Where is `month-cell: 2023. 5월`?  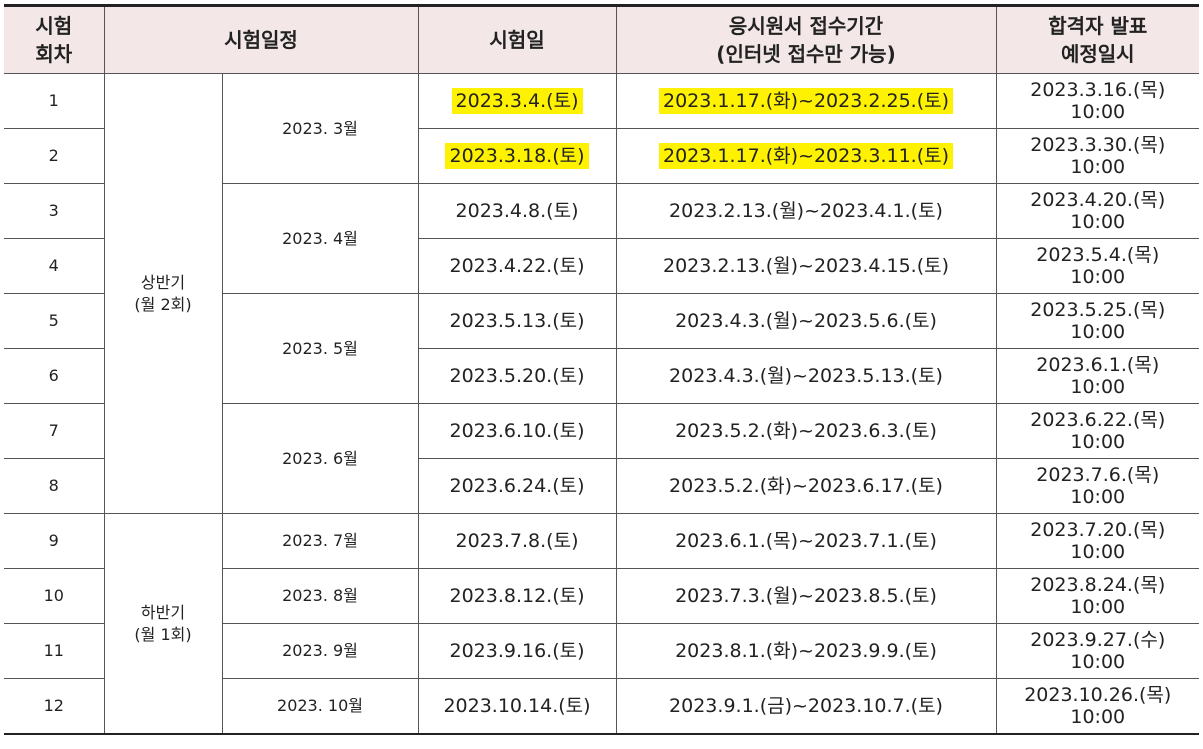
month-cell: 2023. 5월 is located at coordinates (320, 348).